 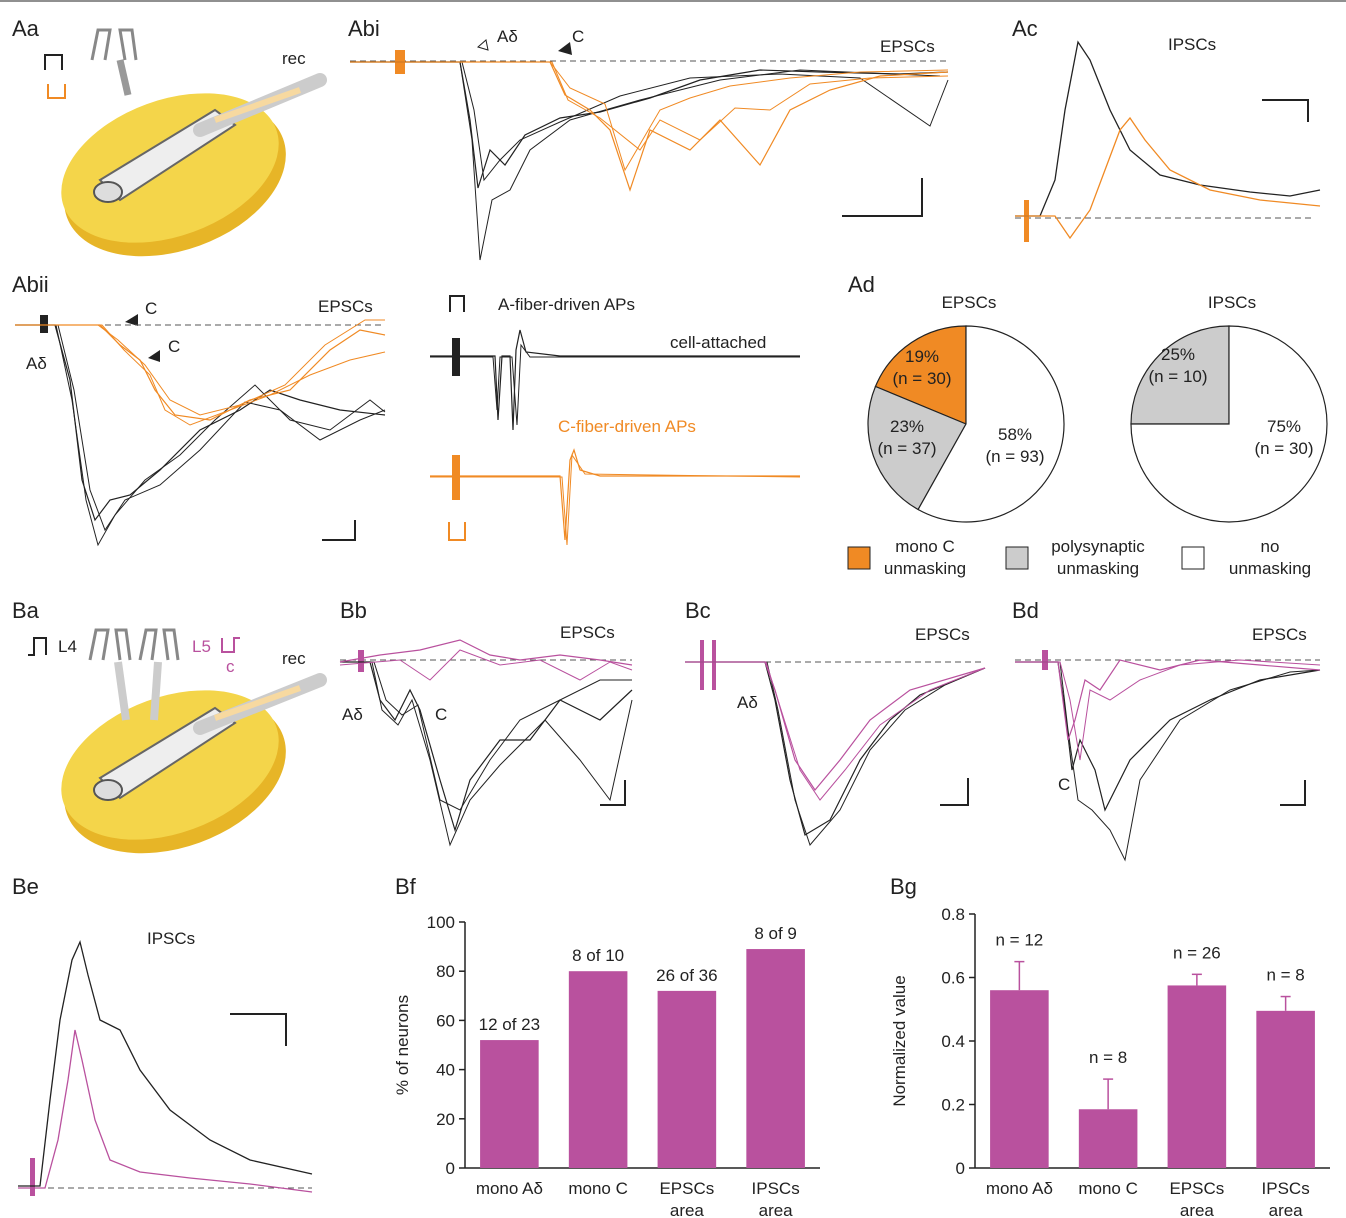 I want to click on legend-poly-l2: unmasking, so click(x=1098, y=568).